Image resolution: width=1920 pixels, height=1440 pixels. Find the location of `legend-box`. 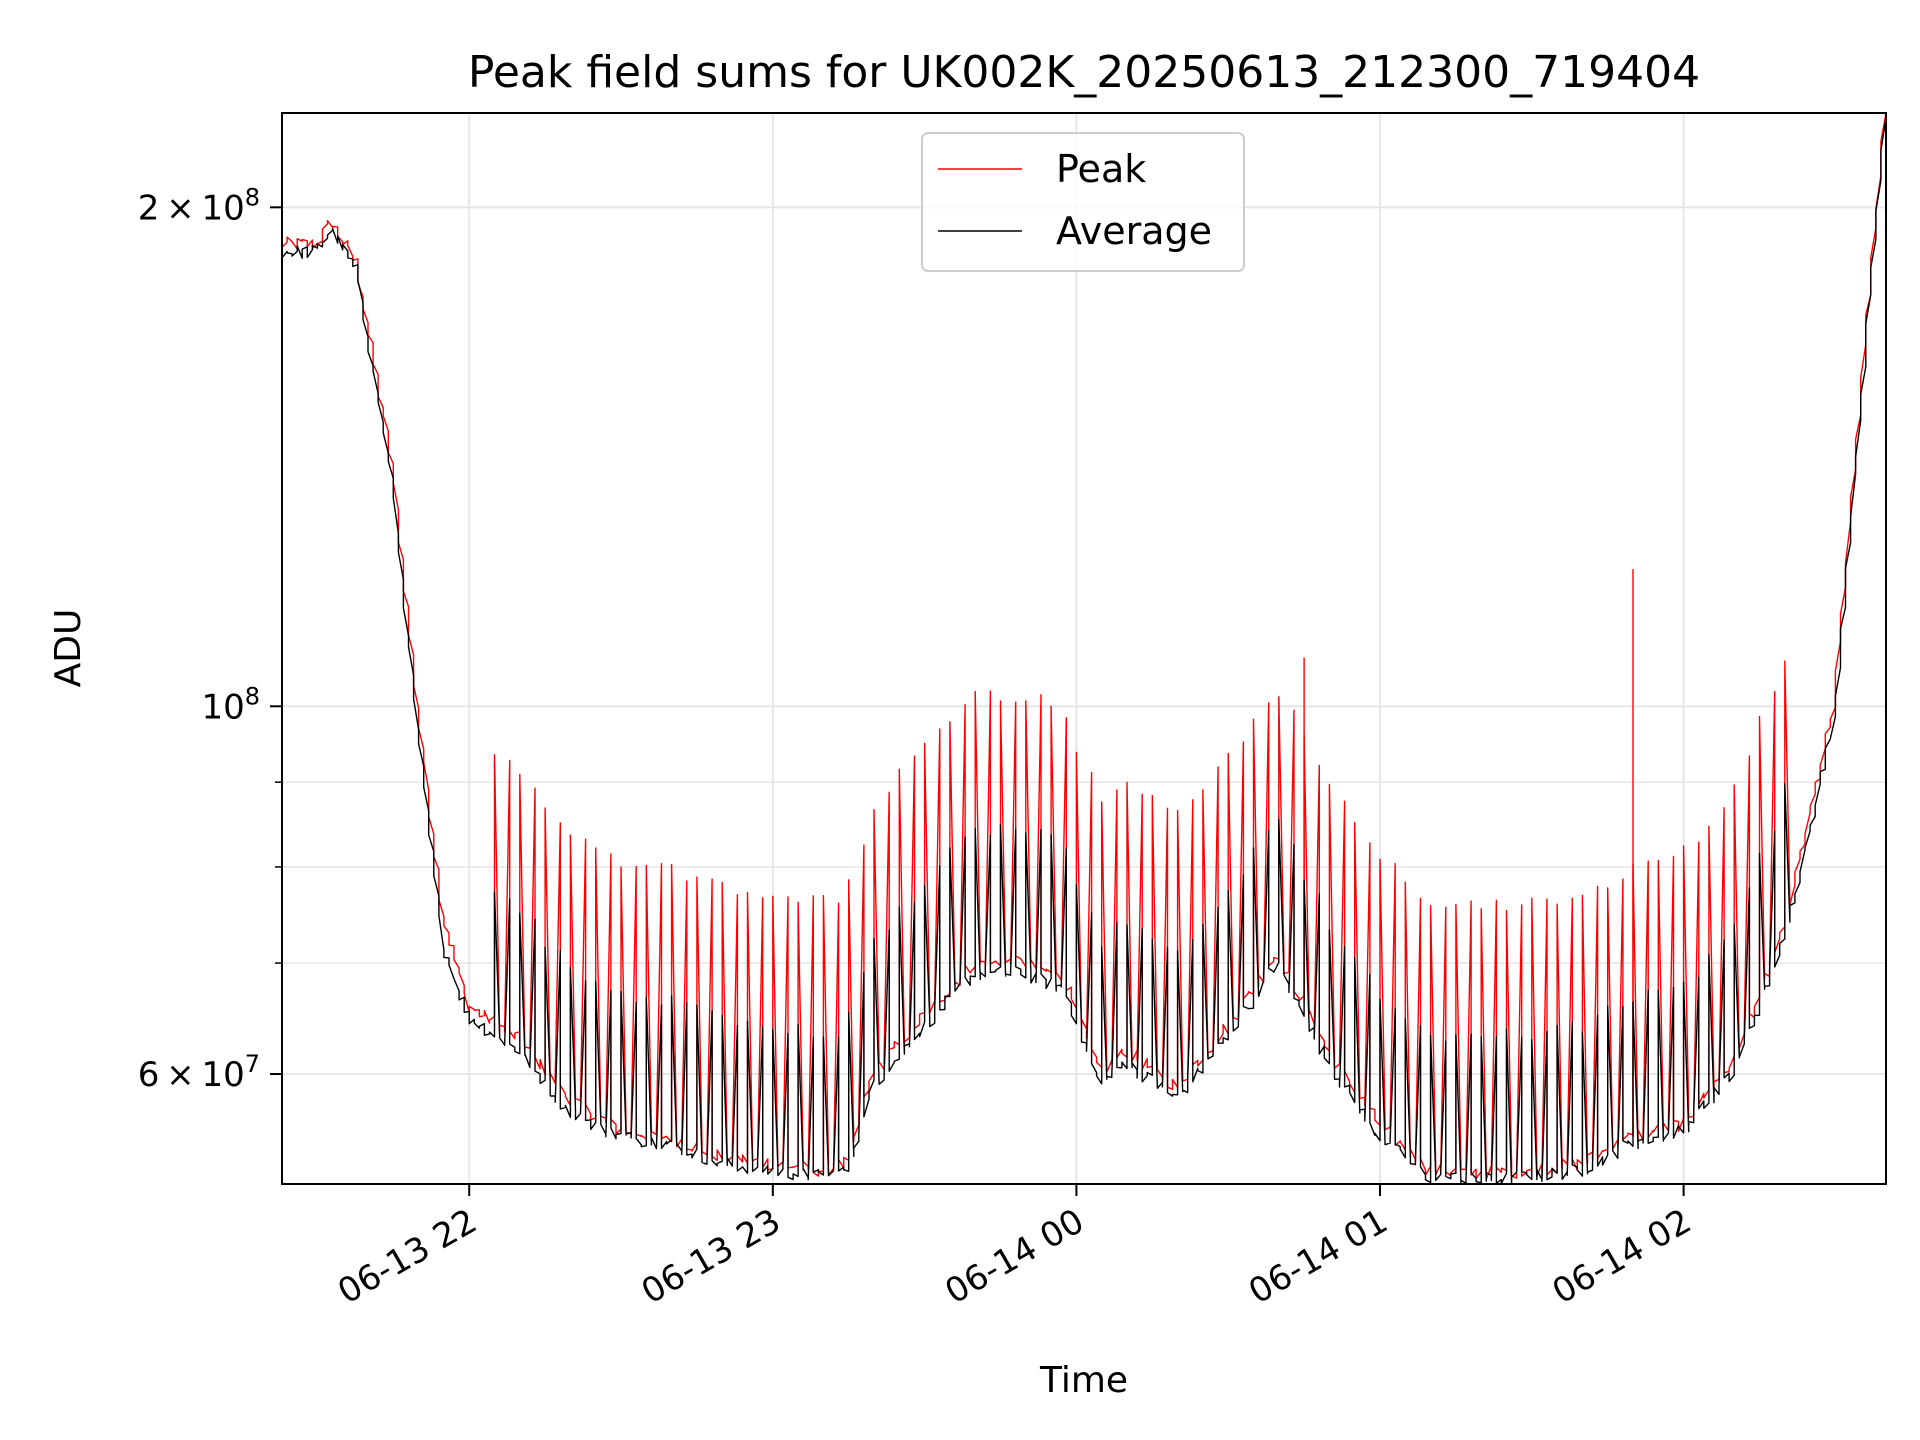

legend-box is located at coordinates (1083, 202).